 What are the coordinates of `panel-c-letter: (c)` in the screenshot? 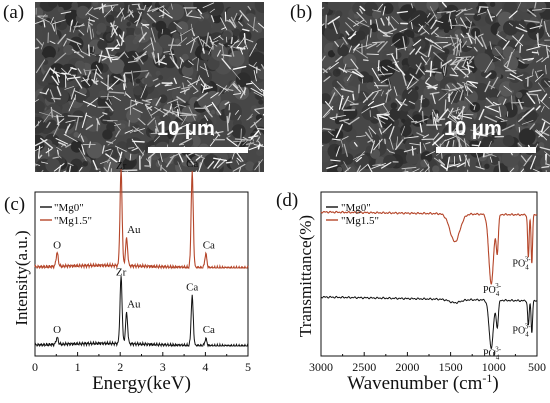 It's located at (14, 204).